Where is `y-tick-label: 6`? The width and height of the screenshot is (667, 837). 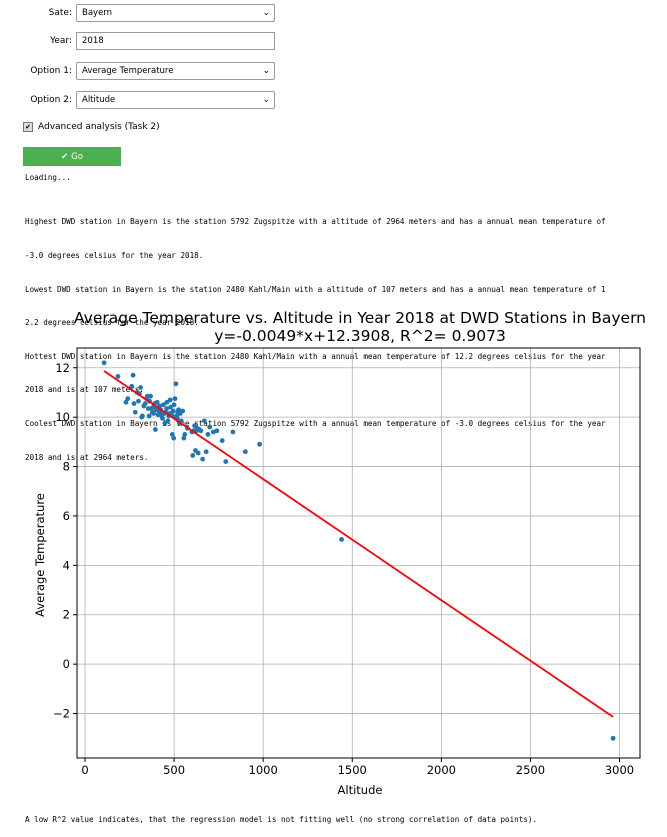 y-tick-label: 6 is located at coordinates (66, 516).